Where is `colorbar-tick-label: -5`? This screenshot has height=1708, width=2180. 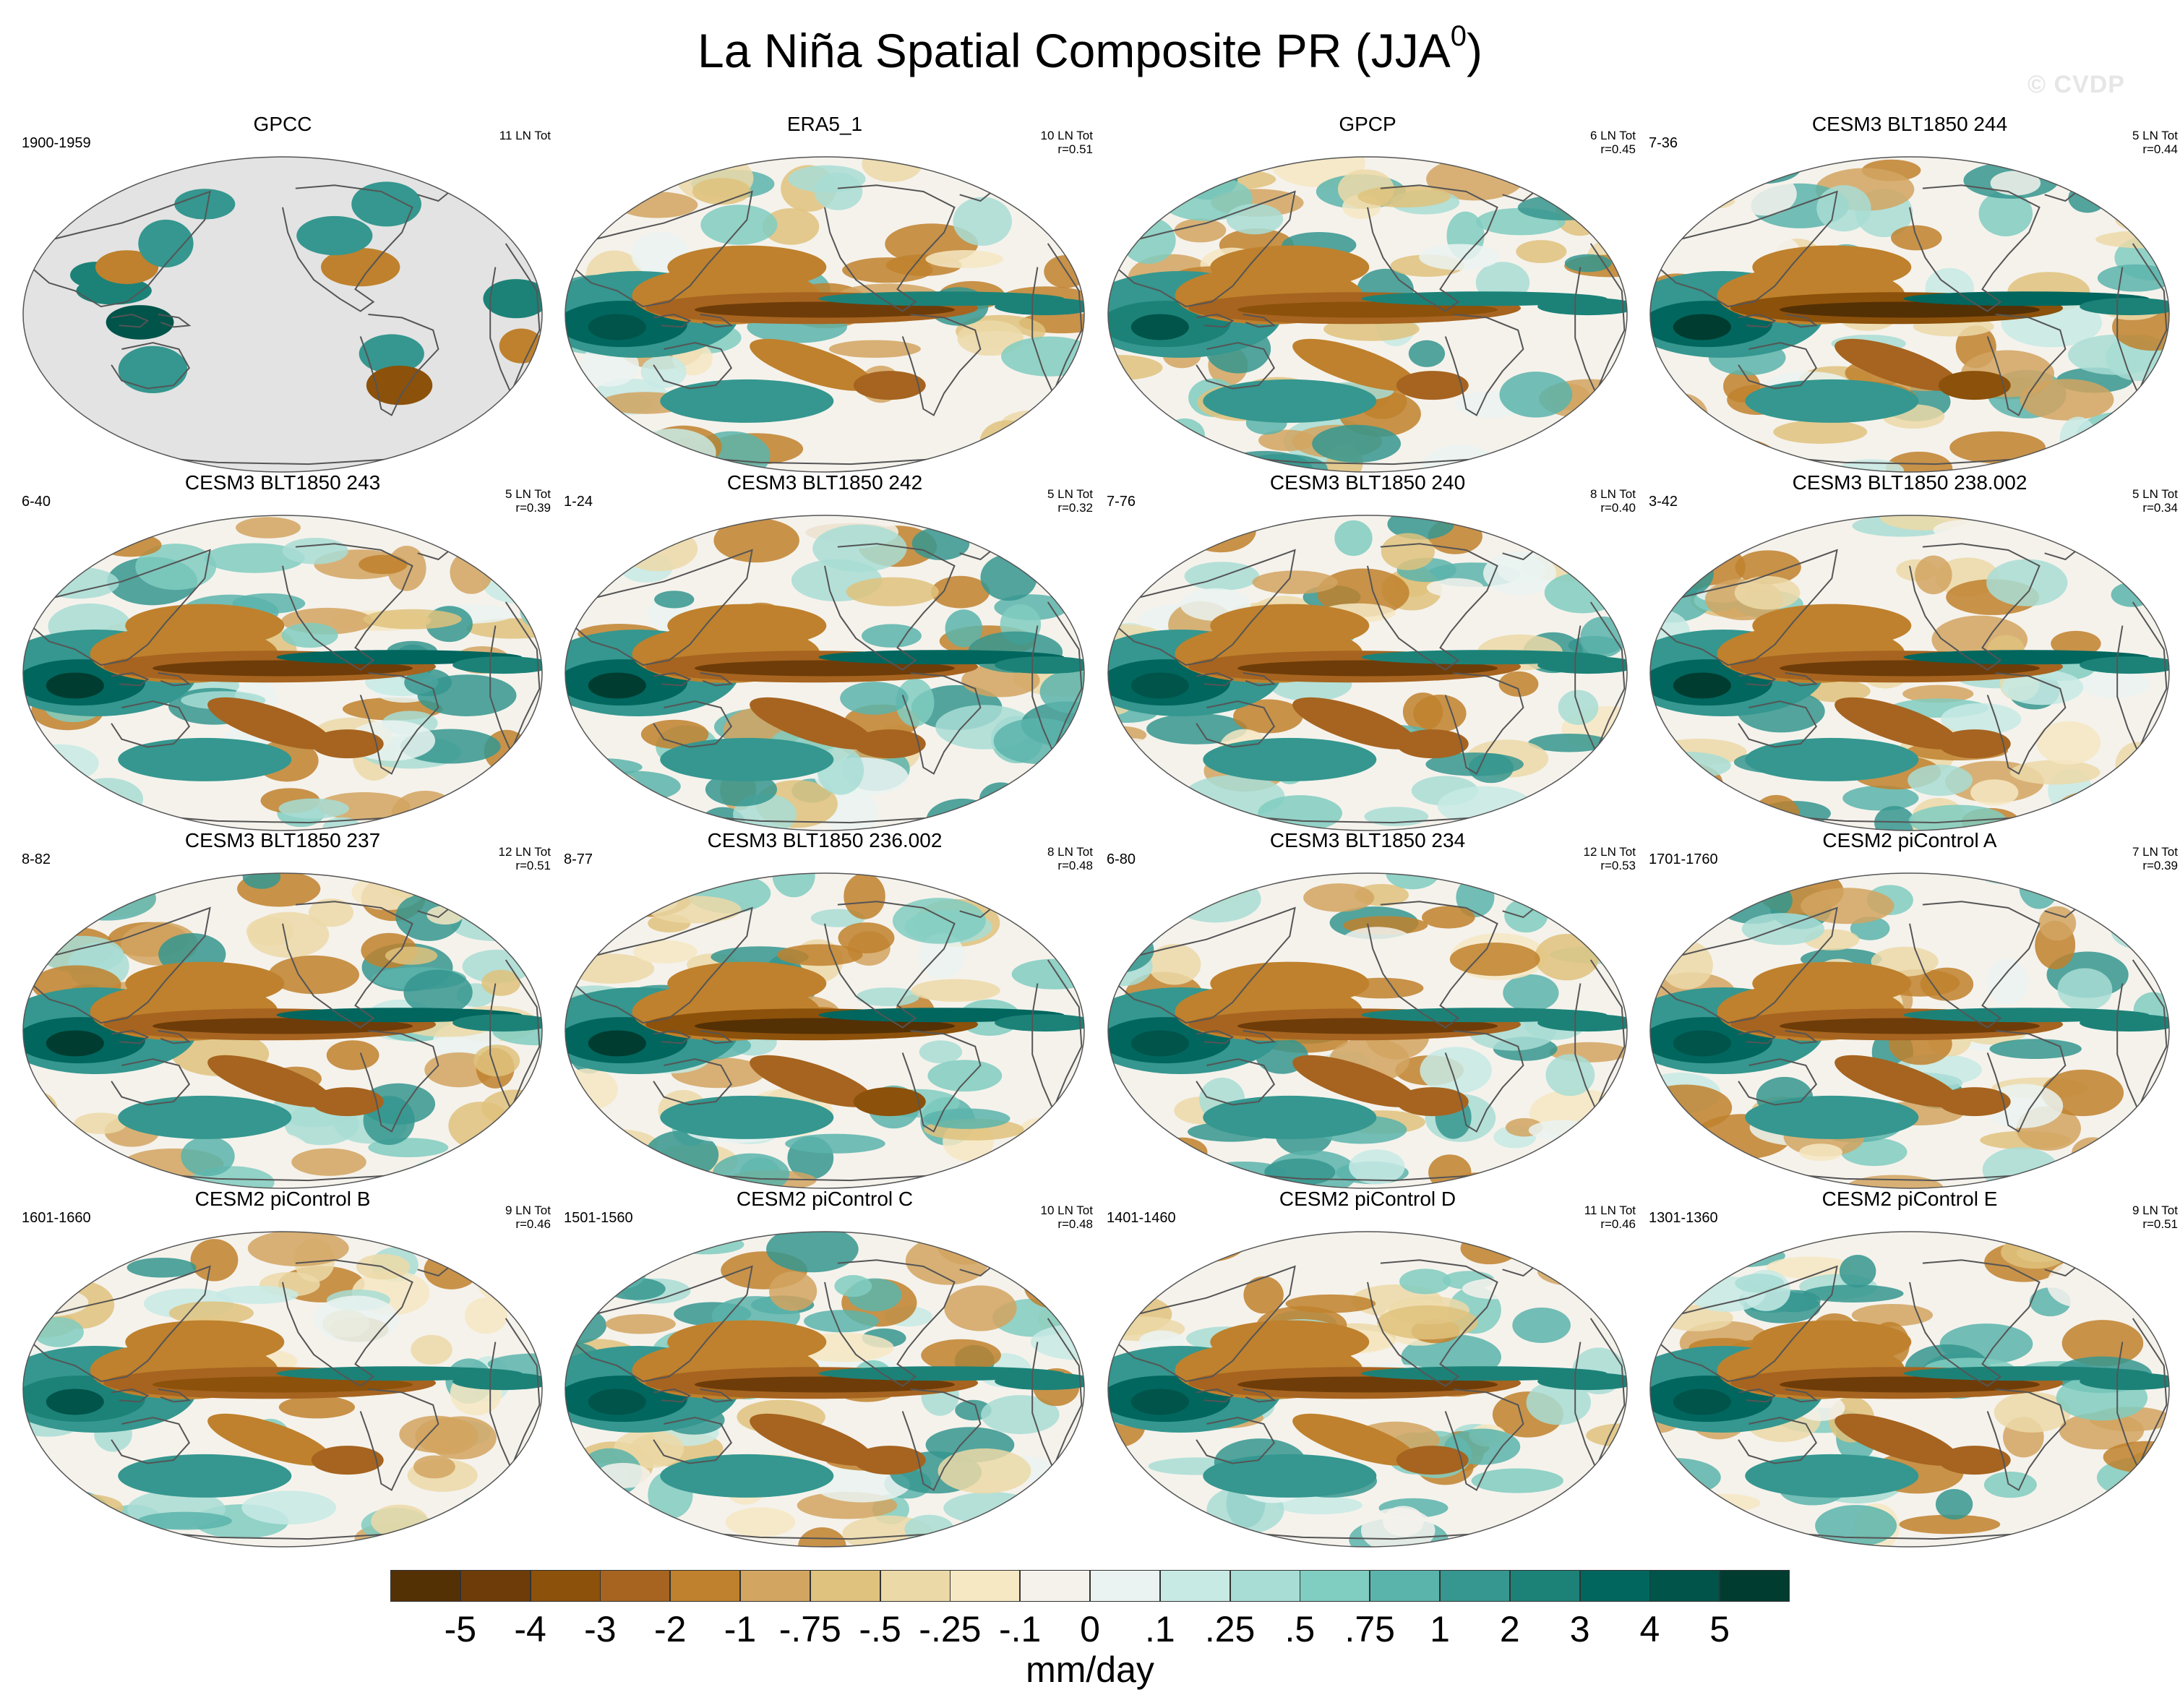 colorbar-tick-label: -5 is located at coordinates (460, 1629).